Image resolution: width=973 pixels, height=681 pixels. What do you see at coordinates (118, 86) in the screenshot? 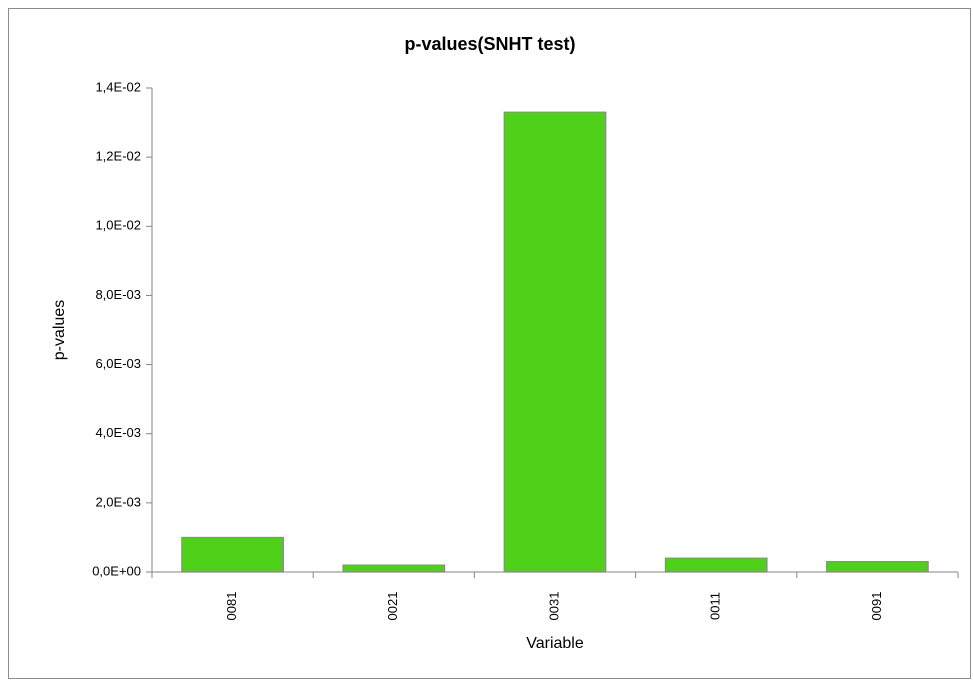
I see `y-tick-label: 1,4E-02` at bounding box center [118, 86].